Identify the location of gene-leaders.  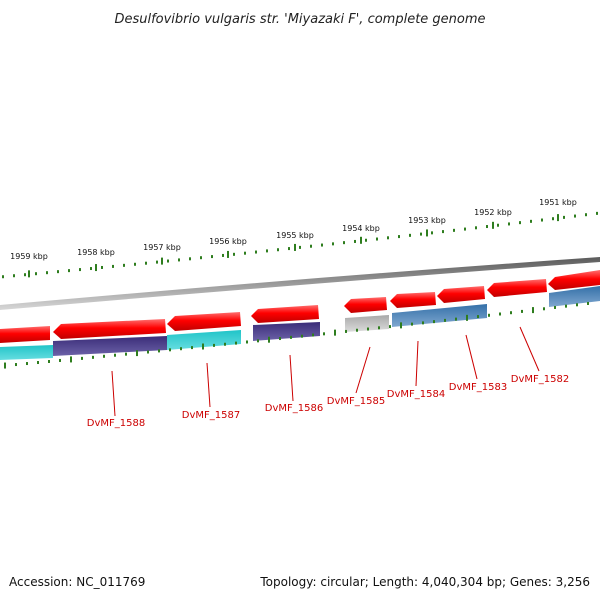
(325, 371).